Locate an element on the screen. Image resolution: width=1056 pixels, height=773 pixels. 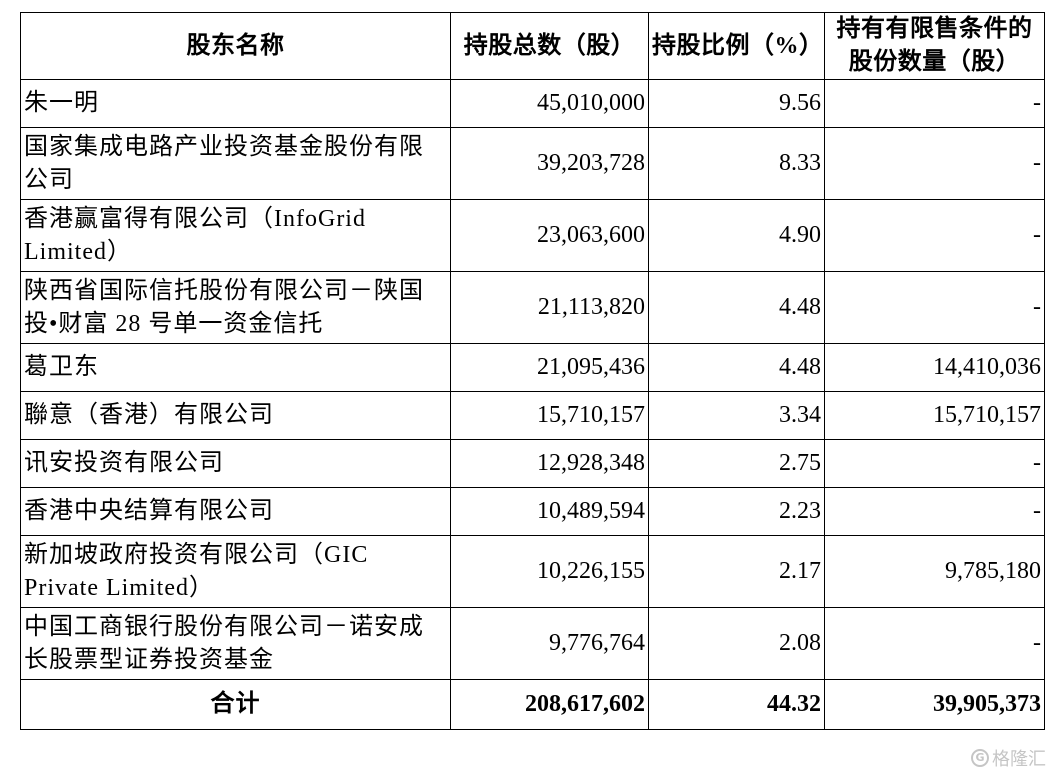
cell-total: 10,489,594 is located at coordinates (549, 511).